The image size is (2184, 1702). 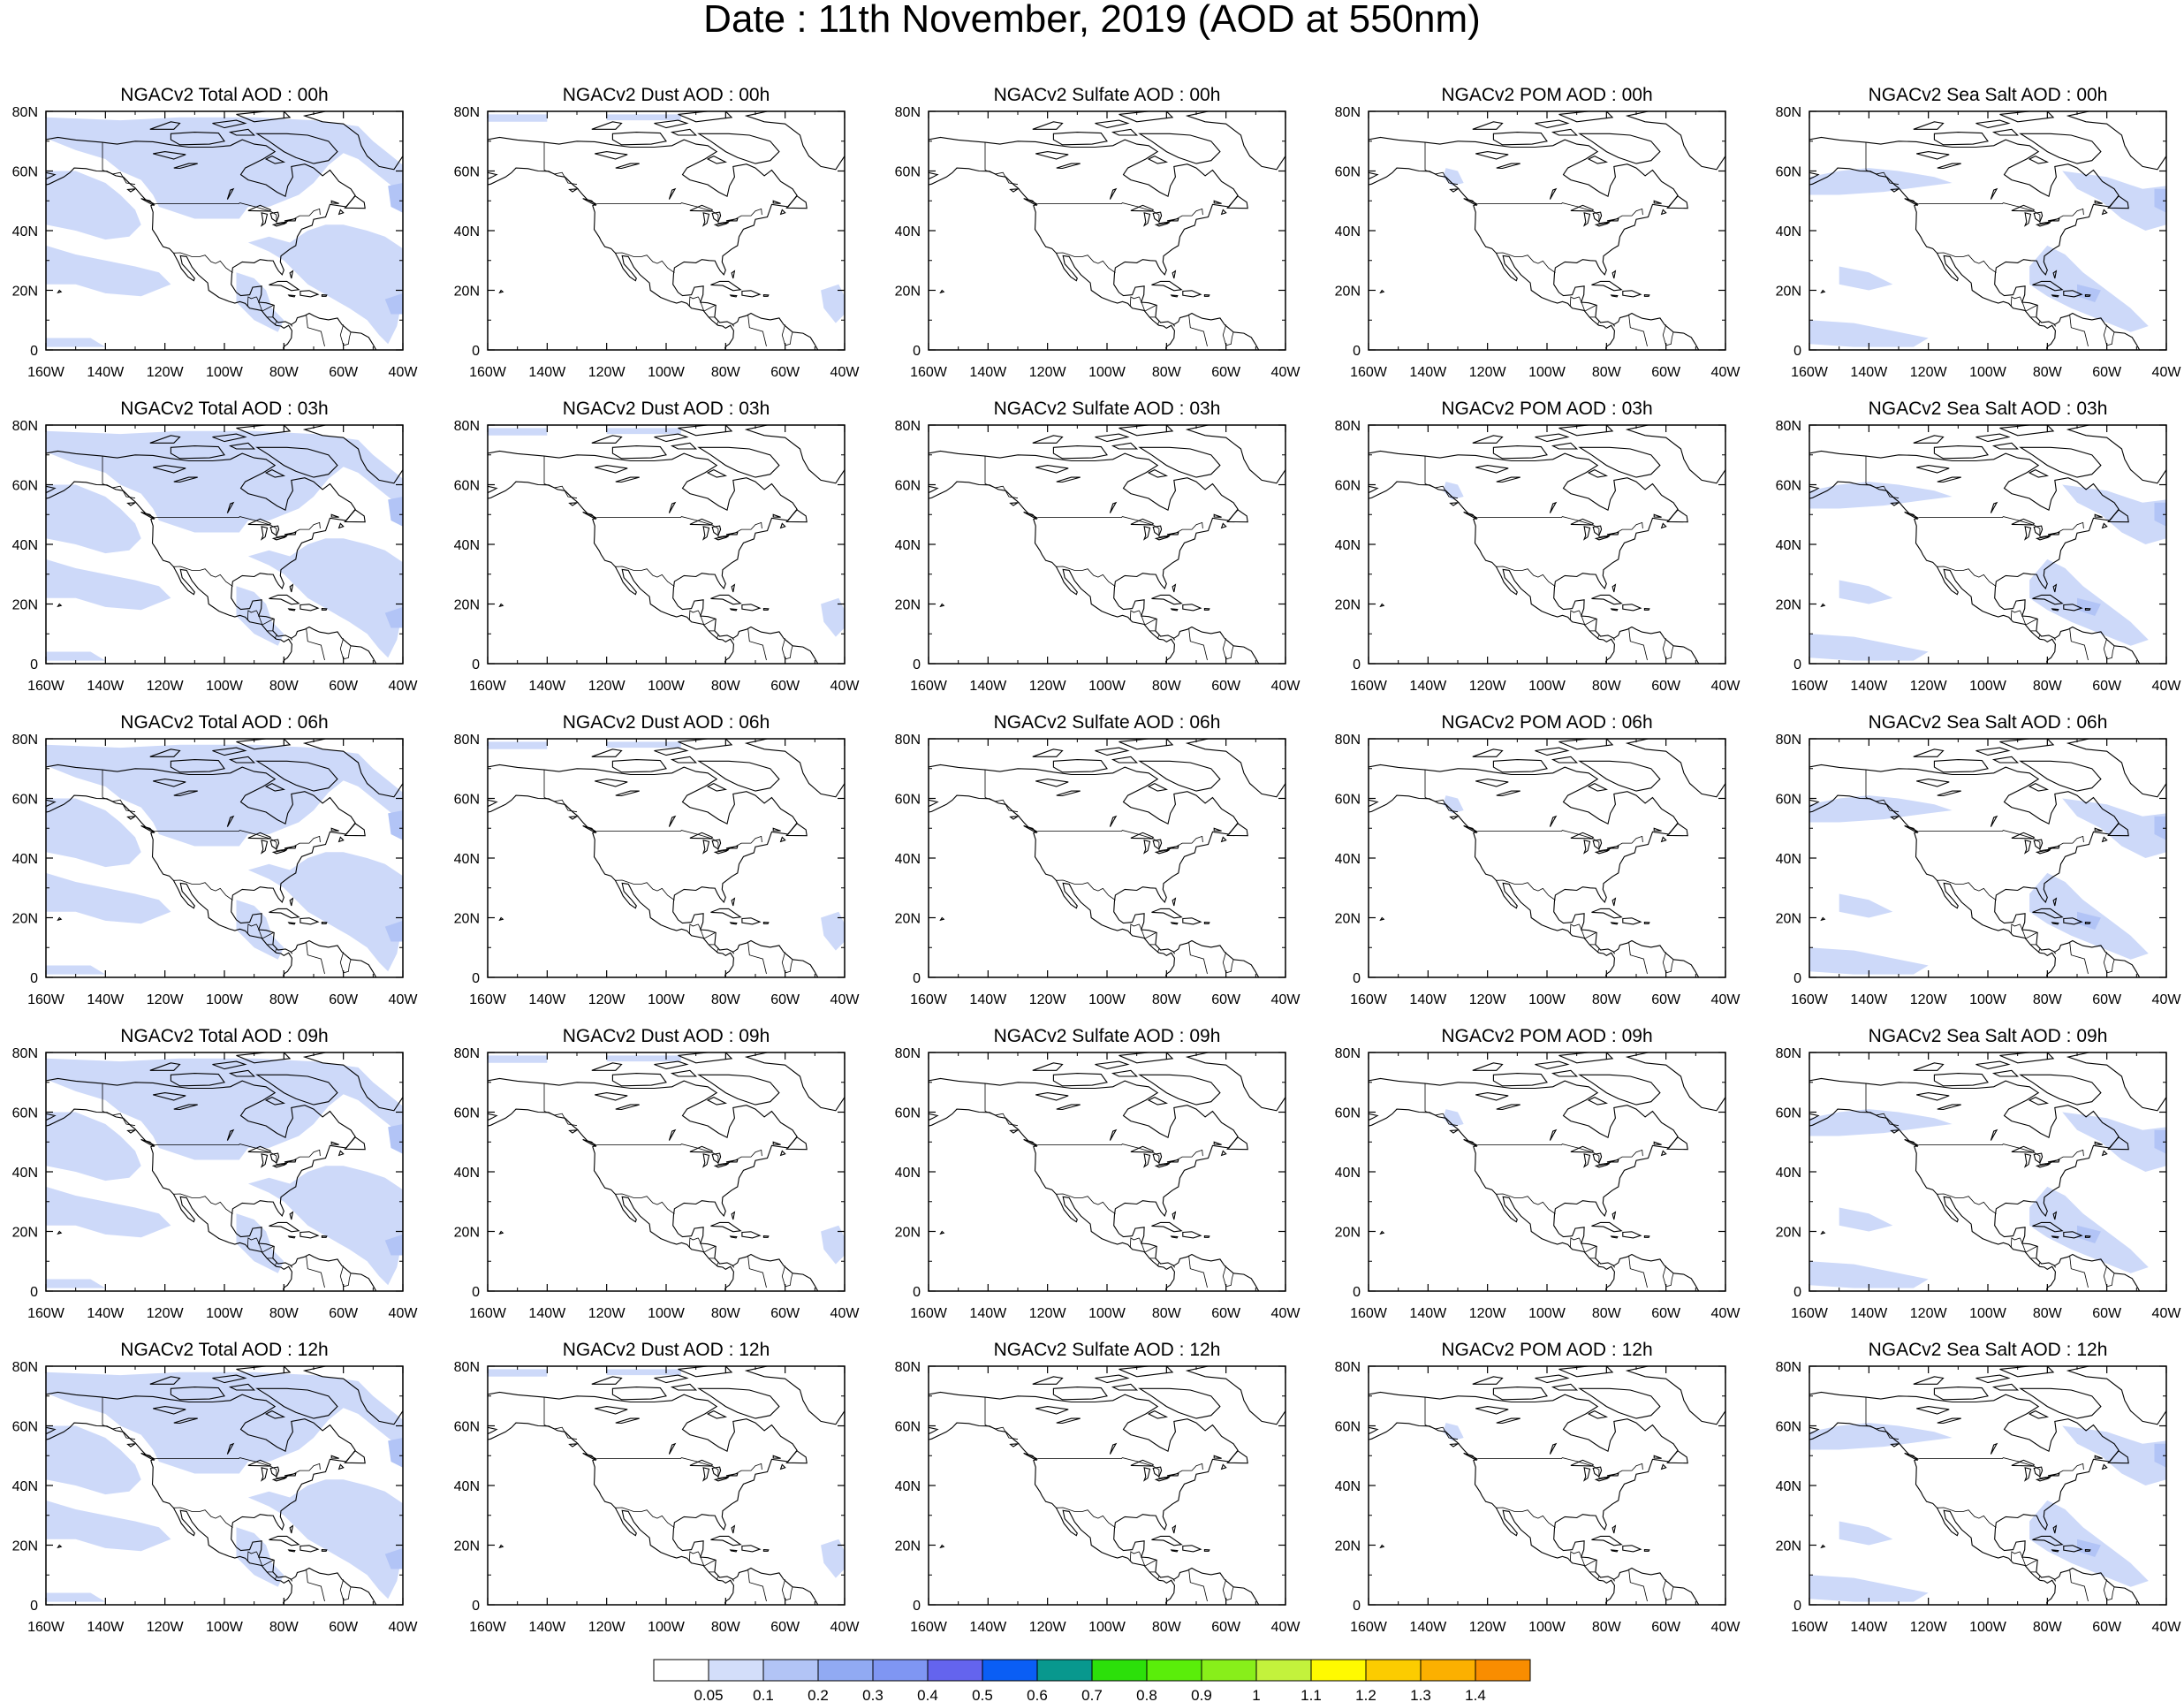 I want to click on panel-title: NGACv2 Sulfate AOD : 12h, so click(x=1107, y=1350).